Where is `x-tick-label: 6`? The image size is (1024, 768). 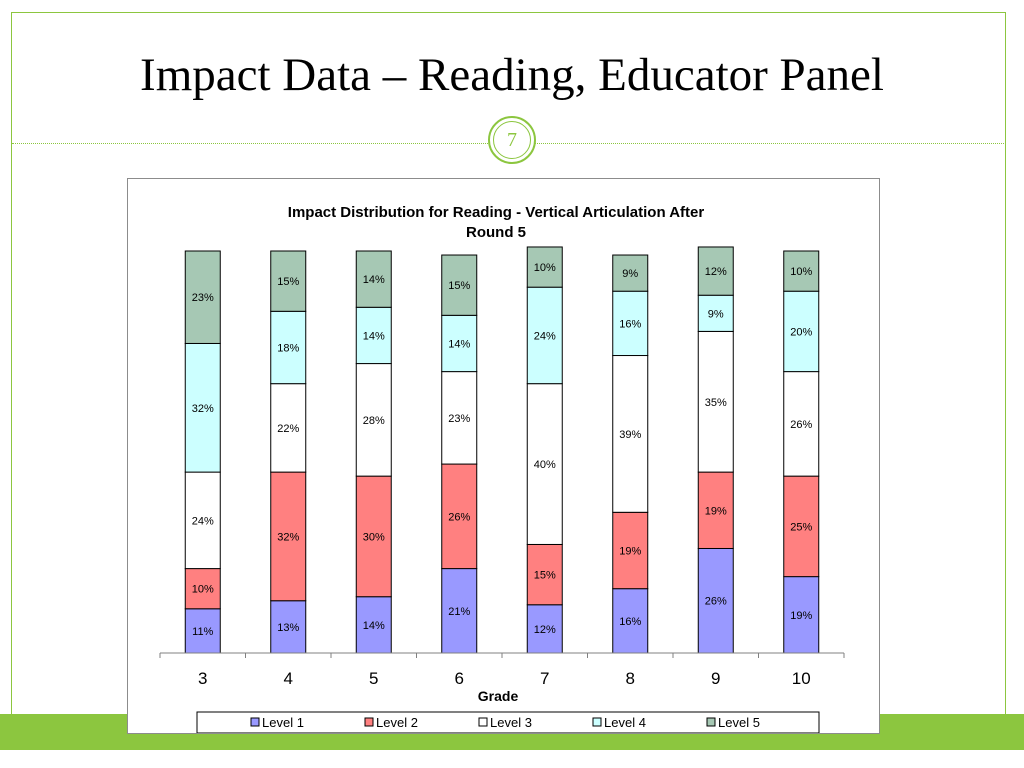
x-tick-label: 6 is located at coordinates (459, 678).